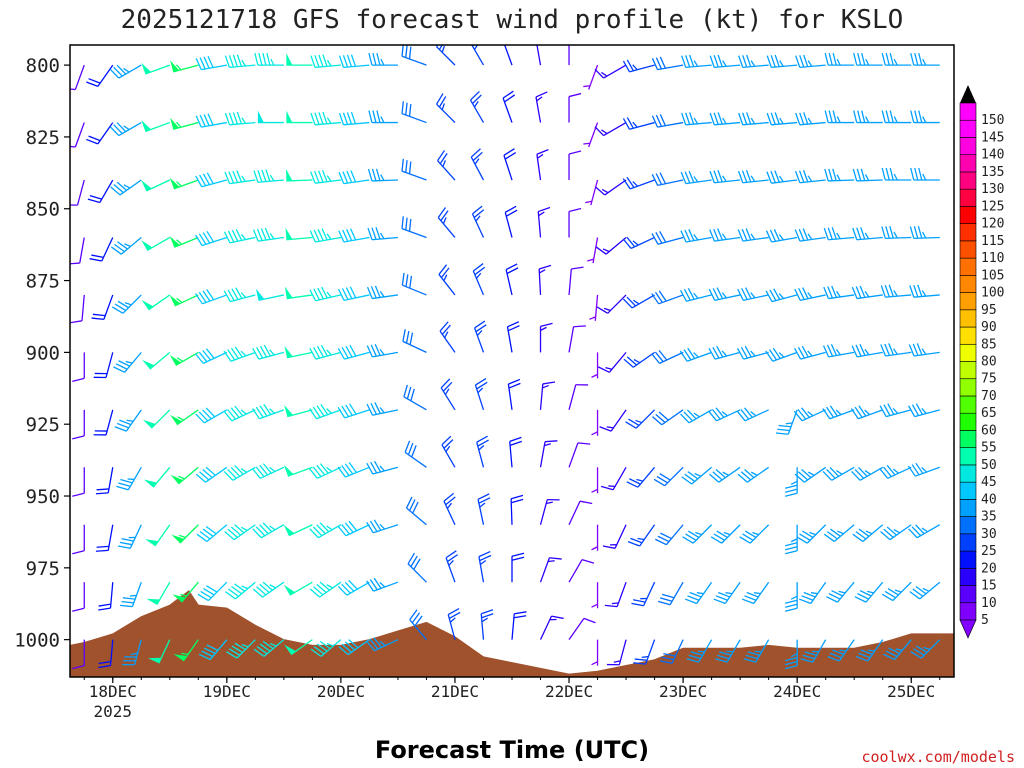 The width and height of the screenshot is (1024, 768). Describe the element at coordinates (968, 629) in the screenshot. I see `colorbar-bottom-arrow` at that location.